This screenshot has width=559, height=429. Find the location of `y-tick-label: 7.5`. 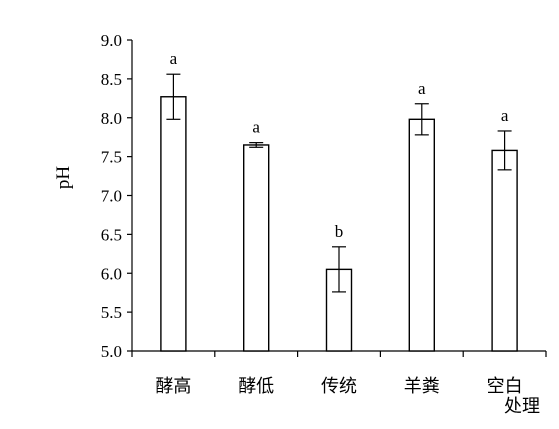

y-tick-label: 7.5 is located at coordinates (111, 157).